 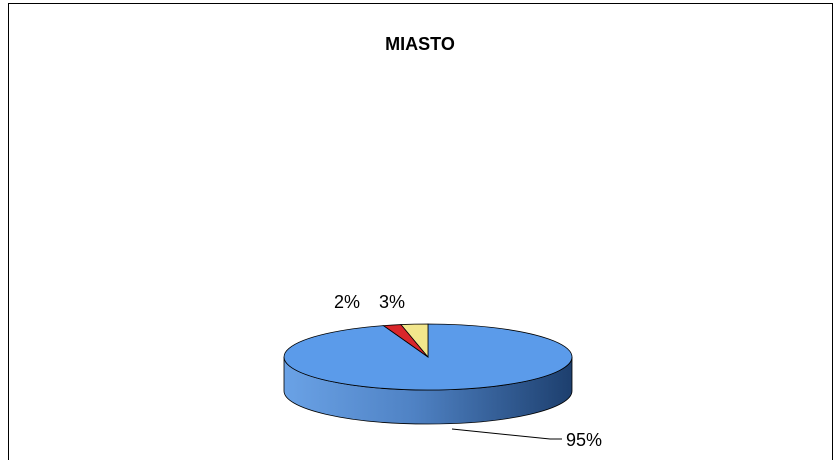 I want to click on data-label-3-percent: 3%, so click(x=392, y=302).